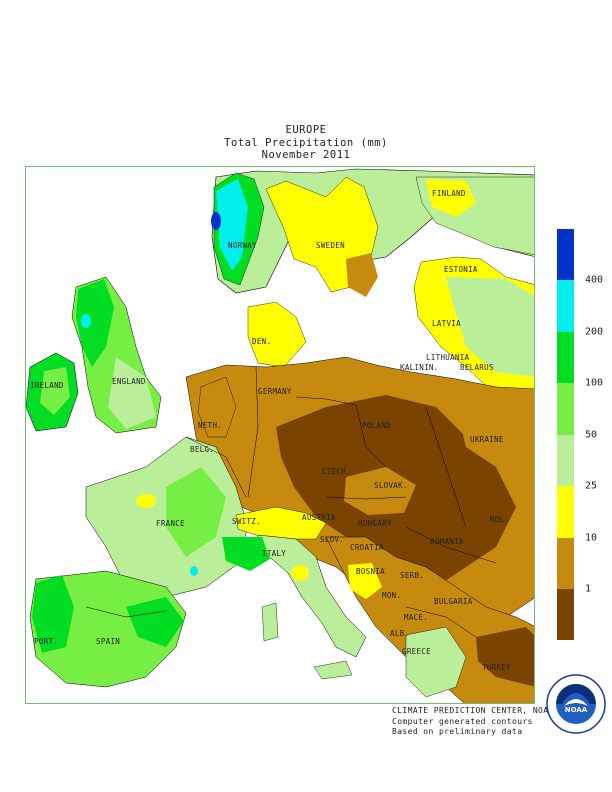 The width and height of the screenshot is (612, 792). What do you see at coordinates (505, 657) in the screenshot?
I see `region-turkey-brown` at bounding box center [505, 657].